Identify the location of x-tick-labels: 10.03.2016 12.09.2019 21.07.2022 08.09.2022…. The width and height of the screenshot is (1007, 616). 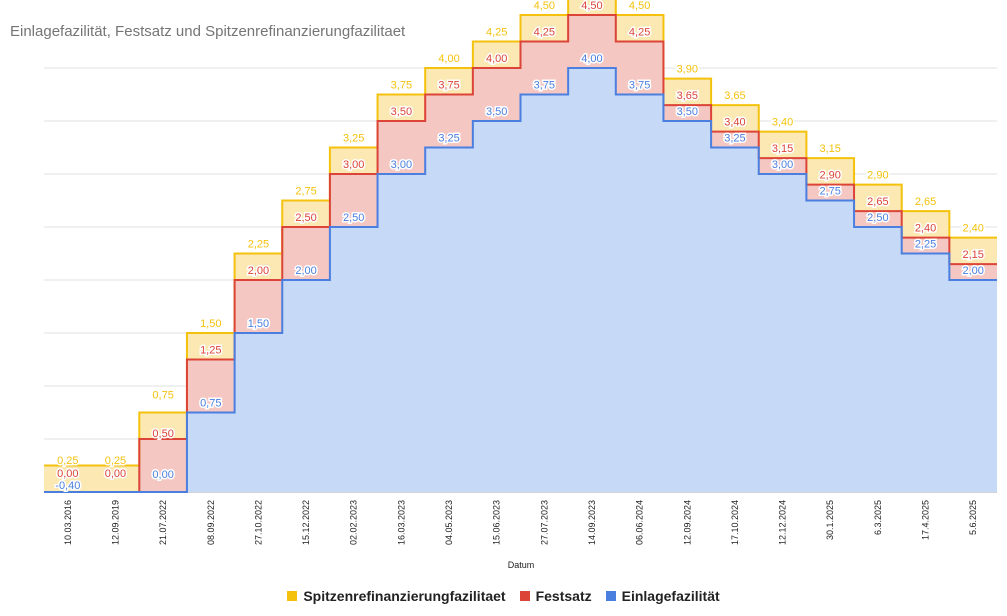
(520, 522).